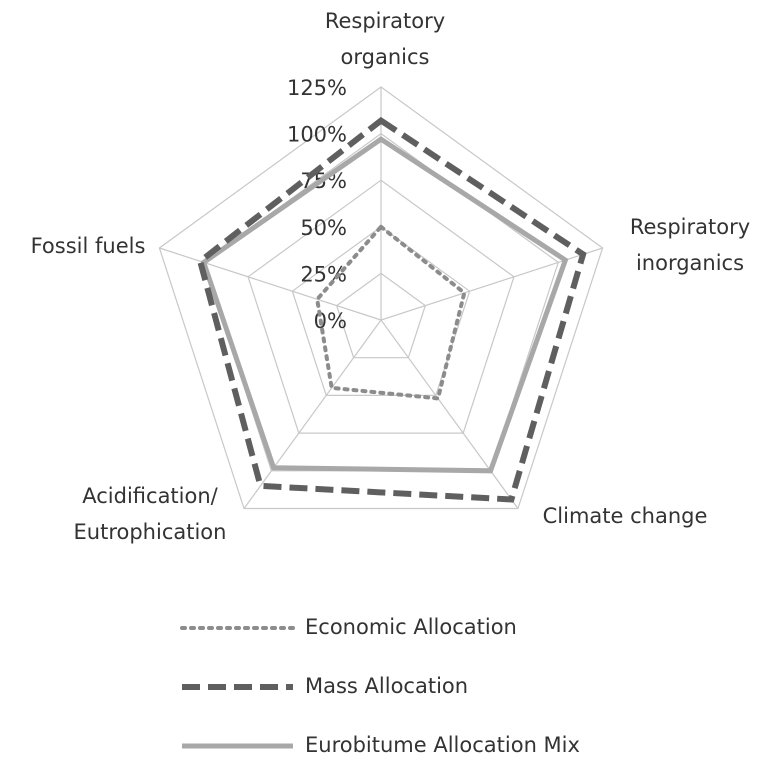 The image size is (767, 760). What do you see at coordinates (317, 88) in the screenshot?
I see `r-tick-label: 125%` at bounding box center [317, 88].